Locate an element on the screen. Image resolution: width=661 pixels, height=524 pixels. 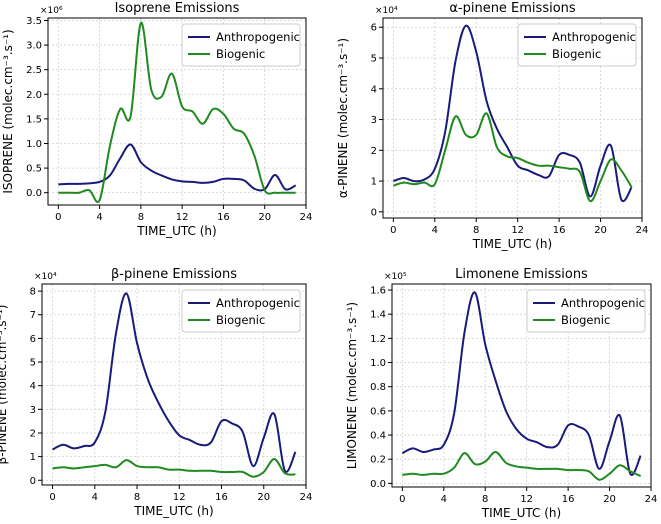
y-axis-label: β-PINENE (molec.cm⁻³.s⁻¹) is located at coordinates (4, 385).